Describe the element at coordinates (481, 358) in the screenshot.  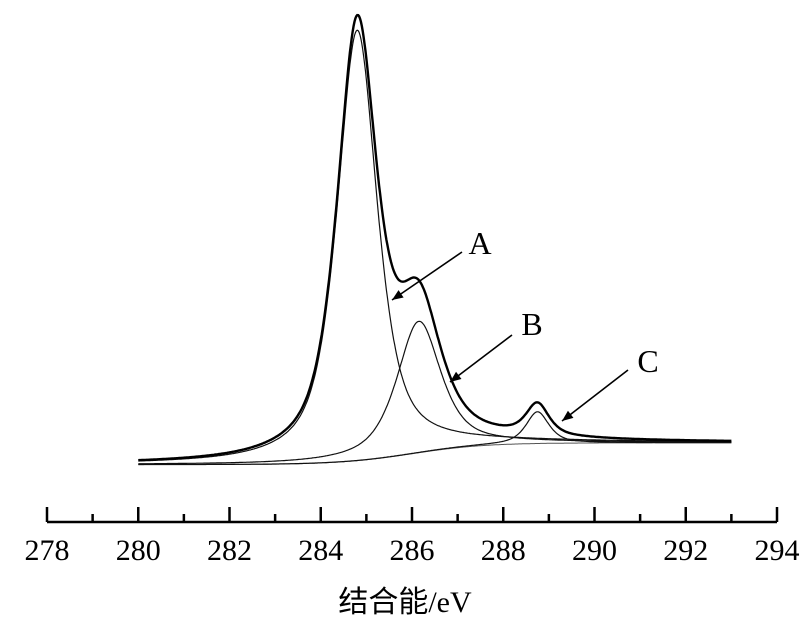
I see `annotation-arrow-b` at that location.